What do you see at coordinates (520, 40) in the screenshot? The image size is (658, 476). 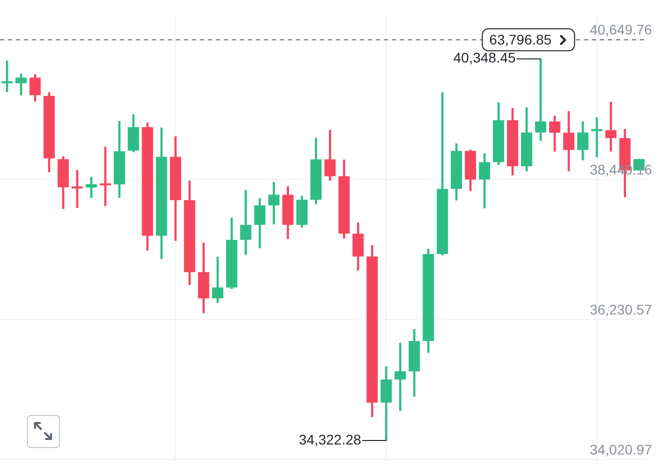 I see `annotation: 63,796.85` at bounding box center [520, 40].